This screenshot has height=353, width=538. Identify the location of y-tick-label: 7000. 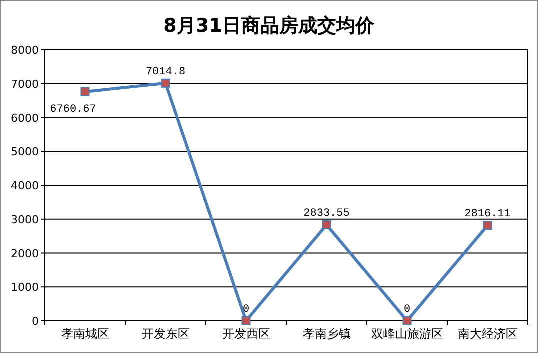
(25, 84).